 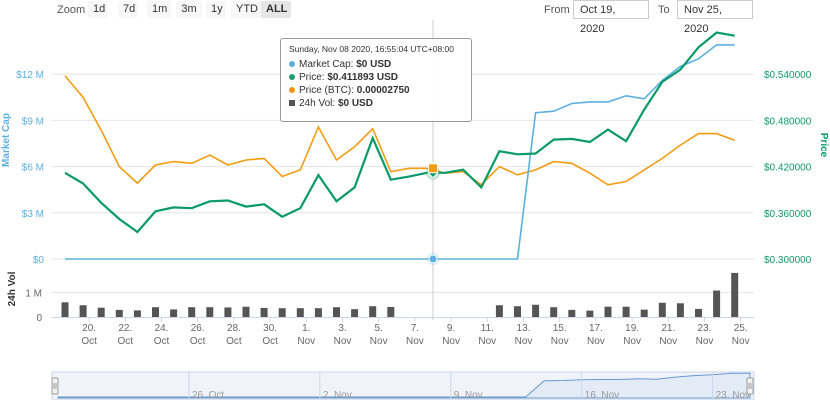 What do you see at coordinates (326, 64) in the screenshot?
I see `tooltip-label: Market Cap:` at bounding box center [326, 64].